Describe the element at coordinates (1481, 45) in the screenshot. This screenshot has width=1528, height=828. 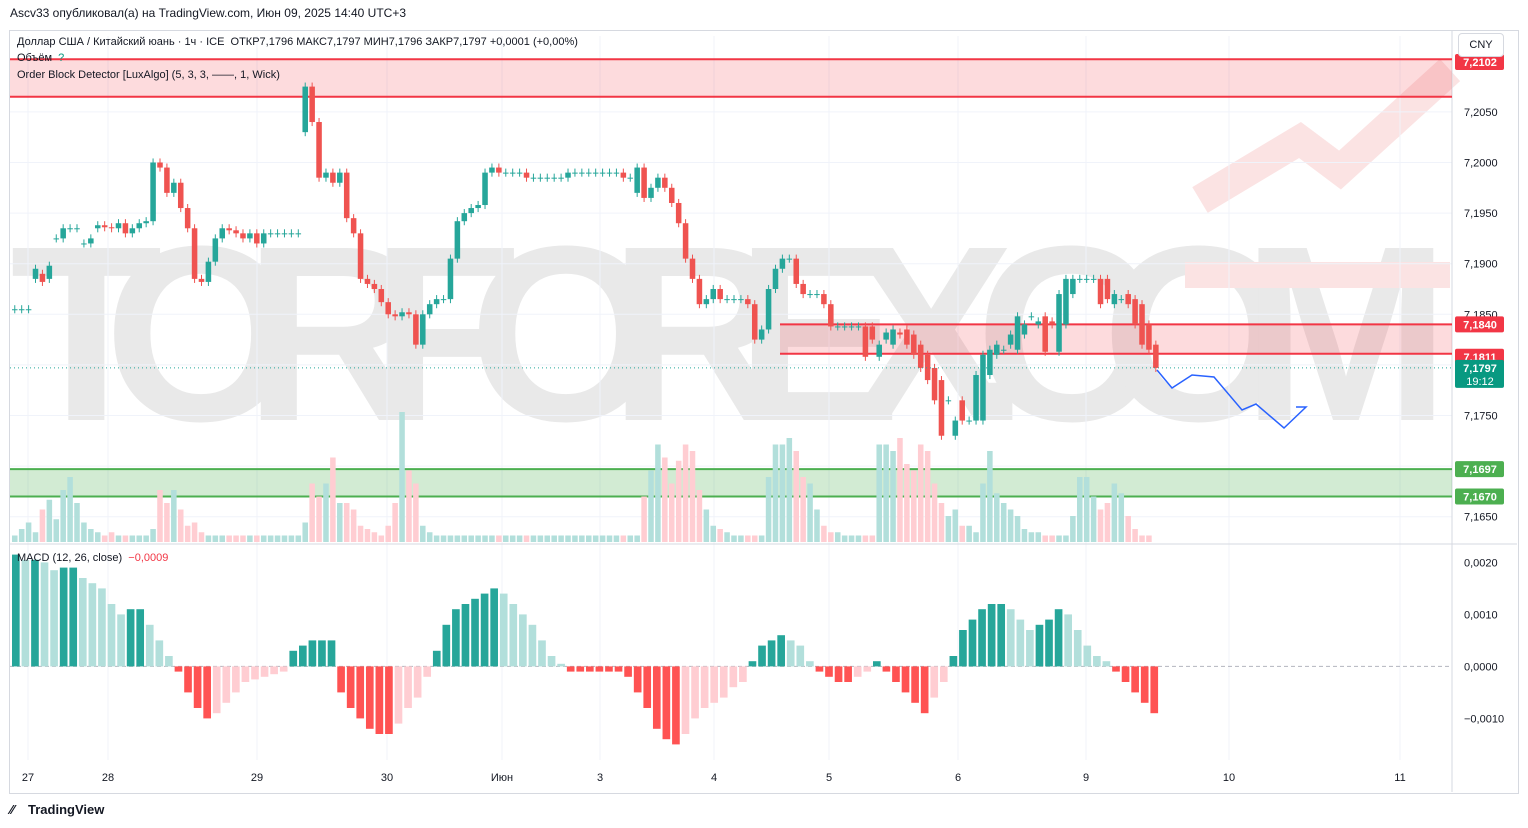
I see `currency-button: CNY` at that location.